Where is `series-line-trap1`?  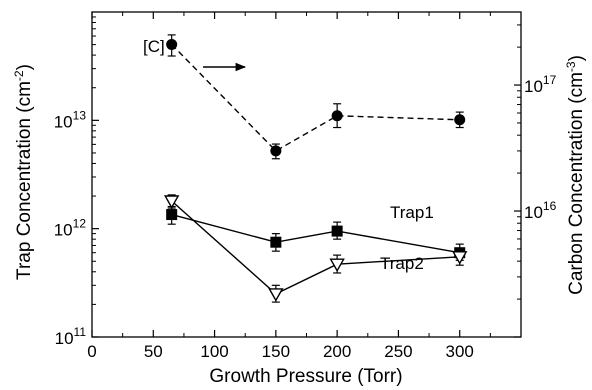 series-line-trap1 is located at coordinates (315, 233).